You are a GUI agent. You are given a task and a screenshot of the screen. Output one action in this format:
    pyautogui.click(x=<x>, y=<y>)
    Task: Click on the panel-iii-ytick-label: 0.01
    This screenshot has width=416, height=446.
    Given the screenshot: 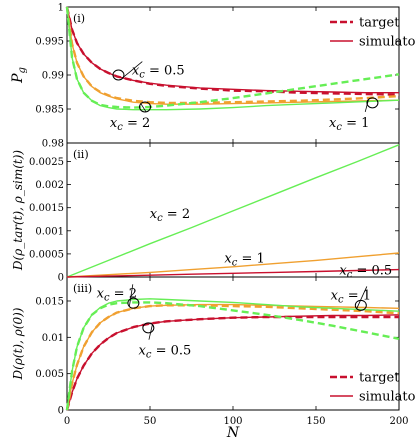 What is the action you would take?
    pyautogui.click(x=53, y=338)
    